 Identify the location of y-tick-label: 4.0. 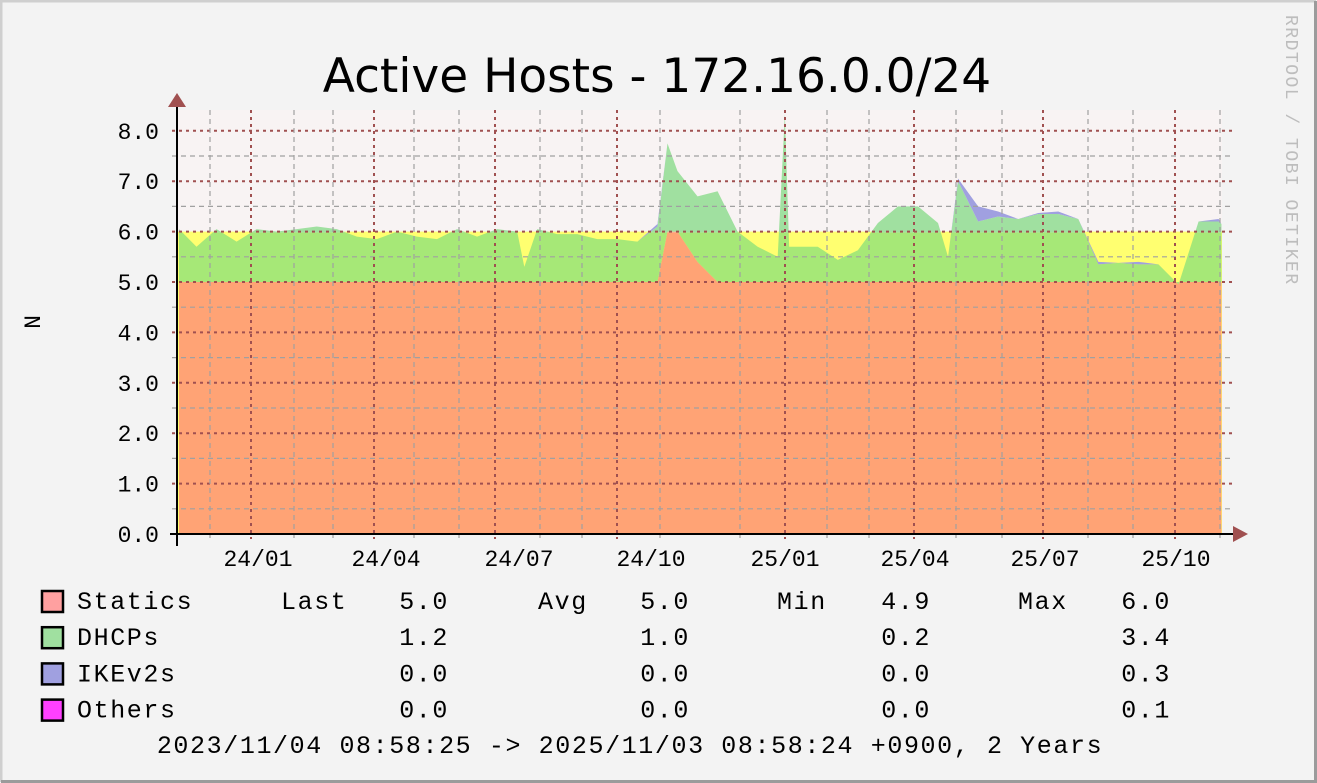
(138, 334).